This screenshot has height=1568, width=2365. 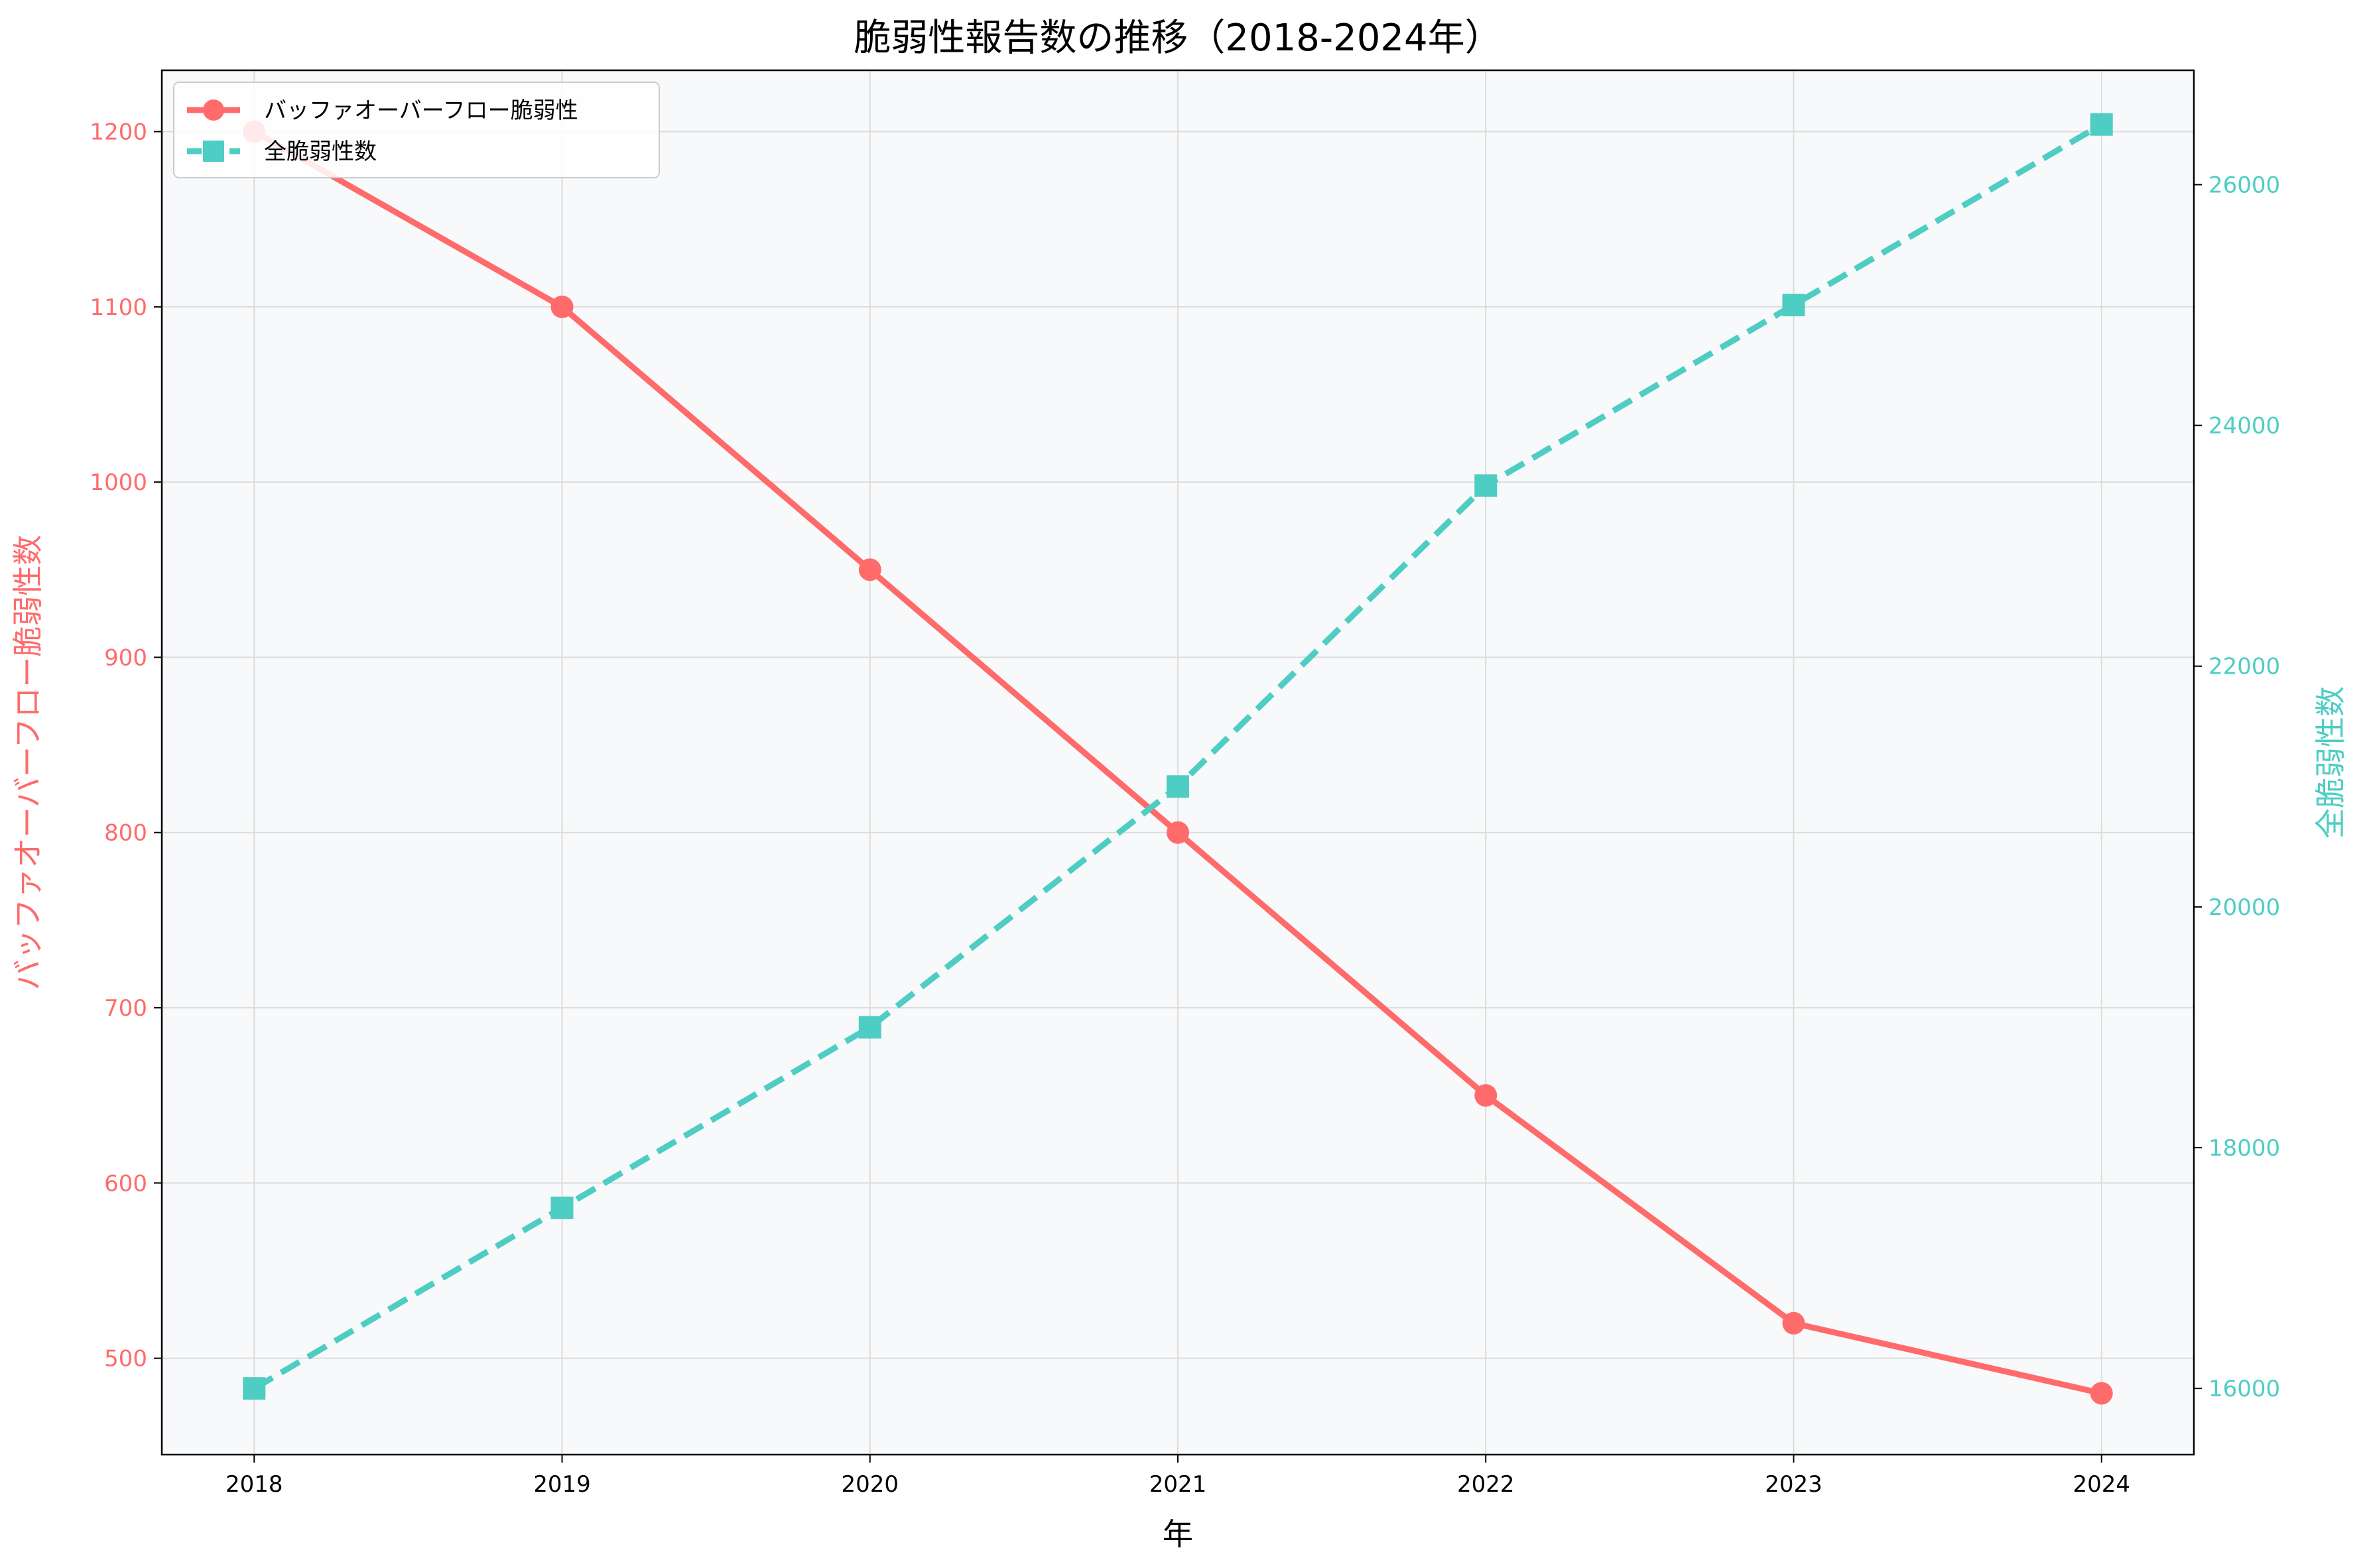 What do you see at coordinates (126, 1183) in the screenshot?
I see `y-left-tick-label: 600` at bounding box center [126, 1183].